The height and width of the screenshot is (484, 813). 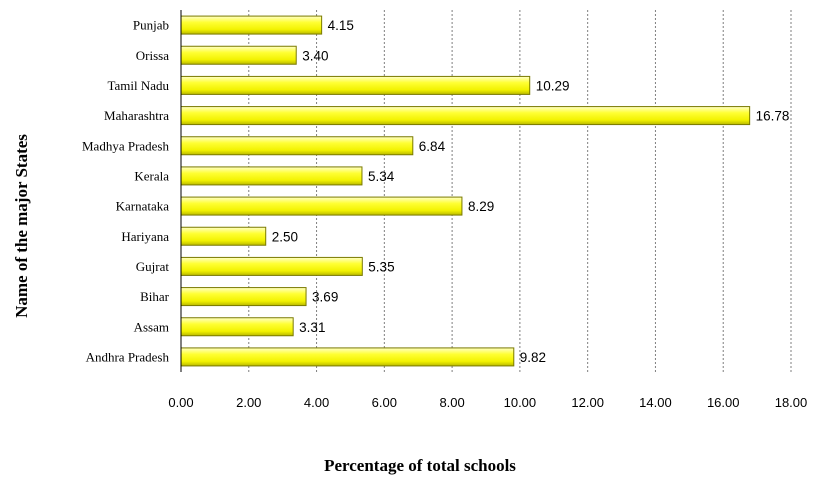 I want to click on x-tick-label: 16.00, so click(x=723, y=402).